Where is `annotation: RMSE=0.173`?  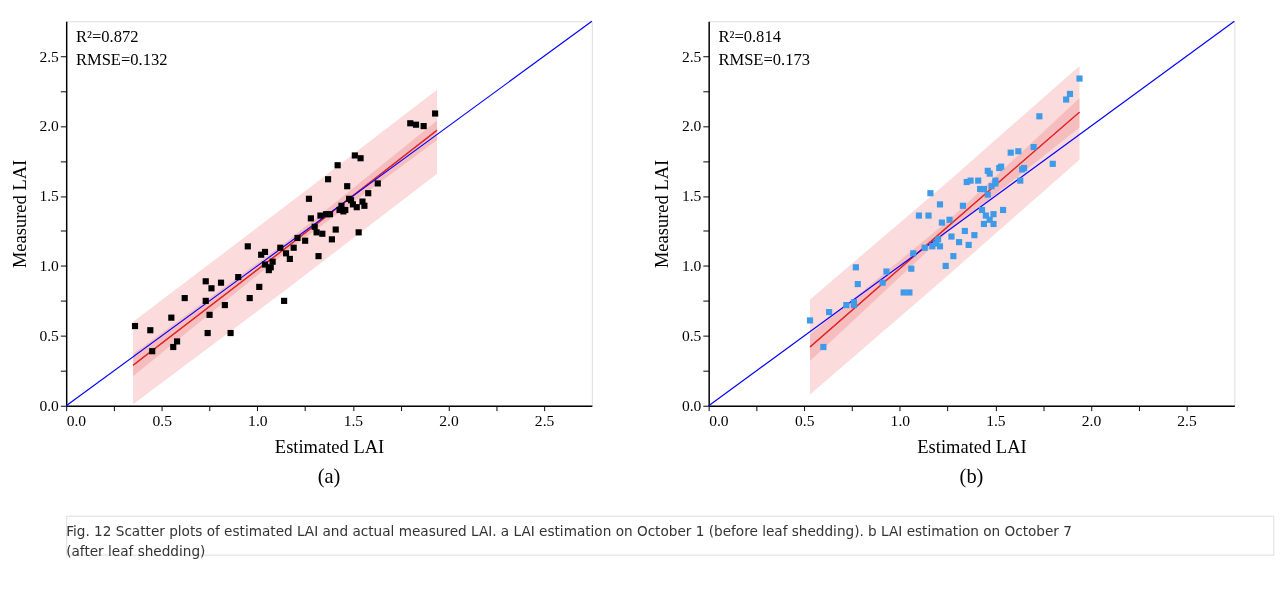
annotation: RMSE=0.173 is located at coordinates (764, 60).